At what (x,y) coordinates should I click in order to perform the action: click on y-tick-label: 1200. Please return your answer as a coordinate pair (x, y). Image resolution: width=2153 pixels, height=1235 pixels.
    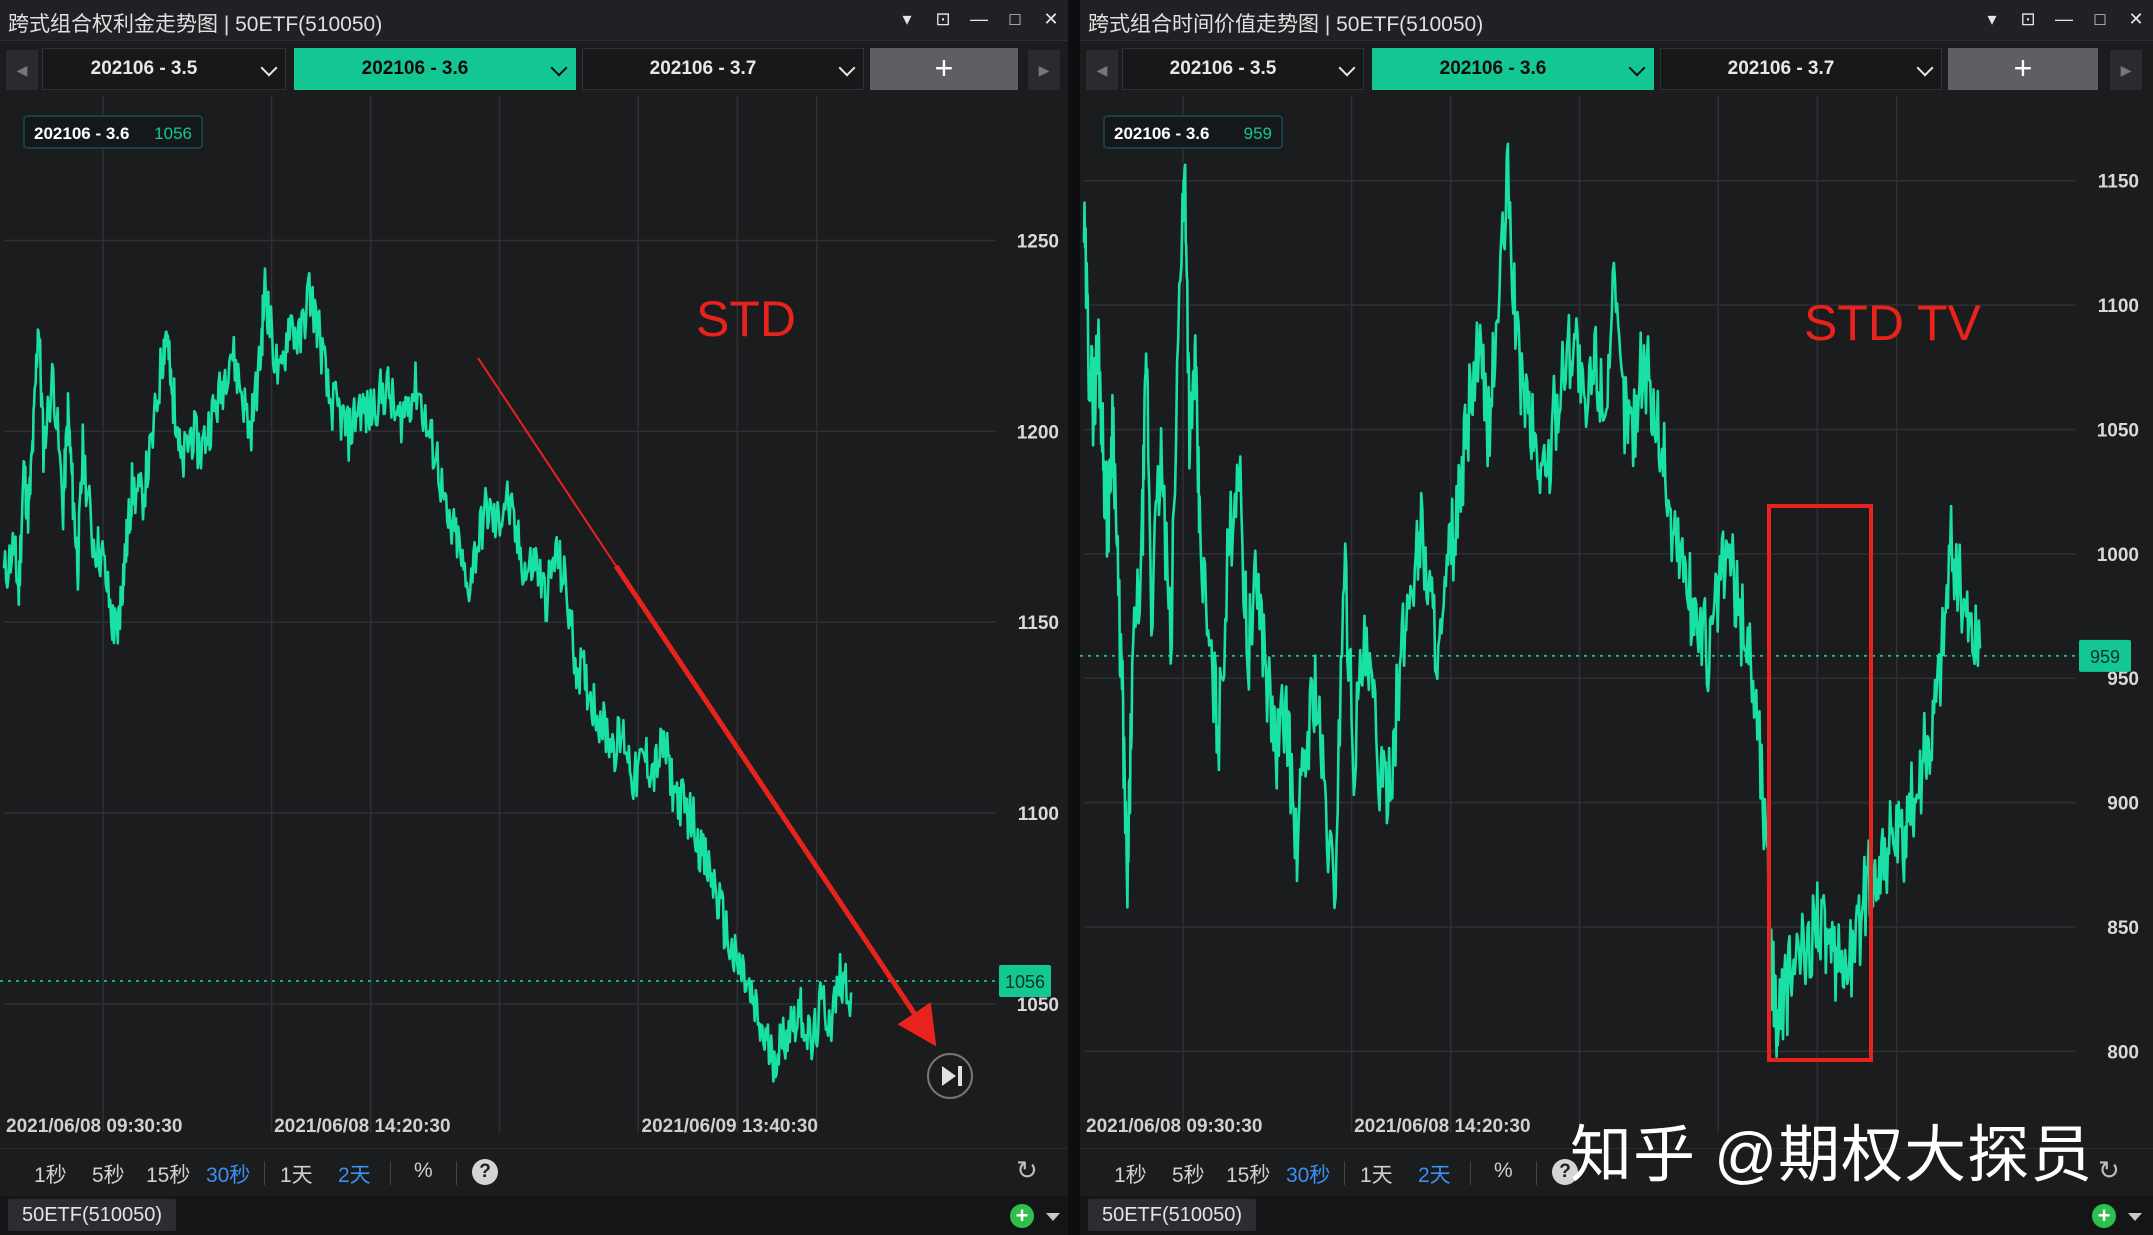
    Looking at the image, I should click on (1038, 432).